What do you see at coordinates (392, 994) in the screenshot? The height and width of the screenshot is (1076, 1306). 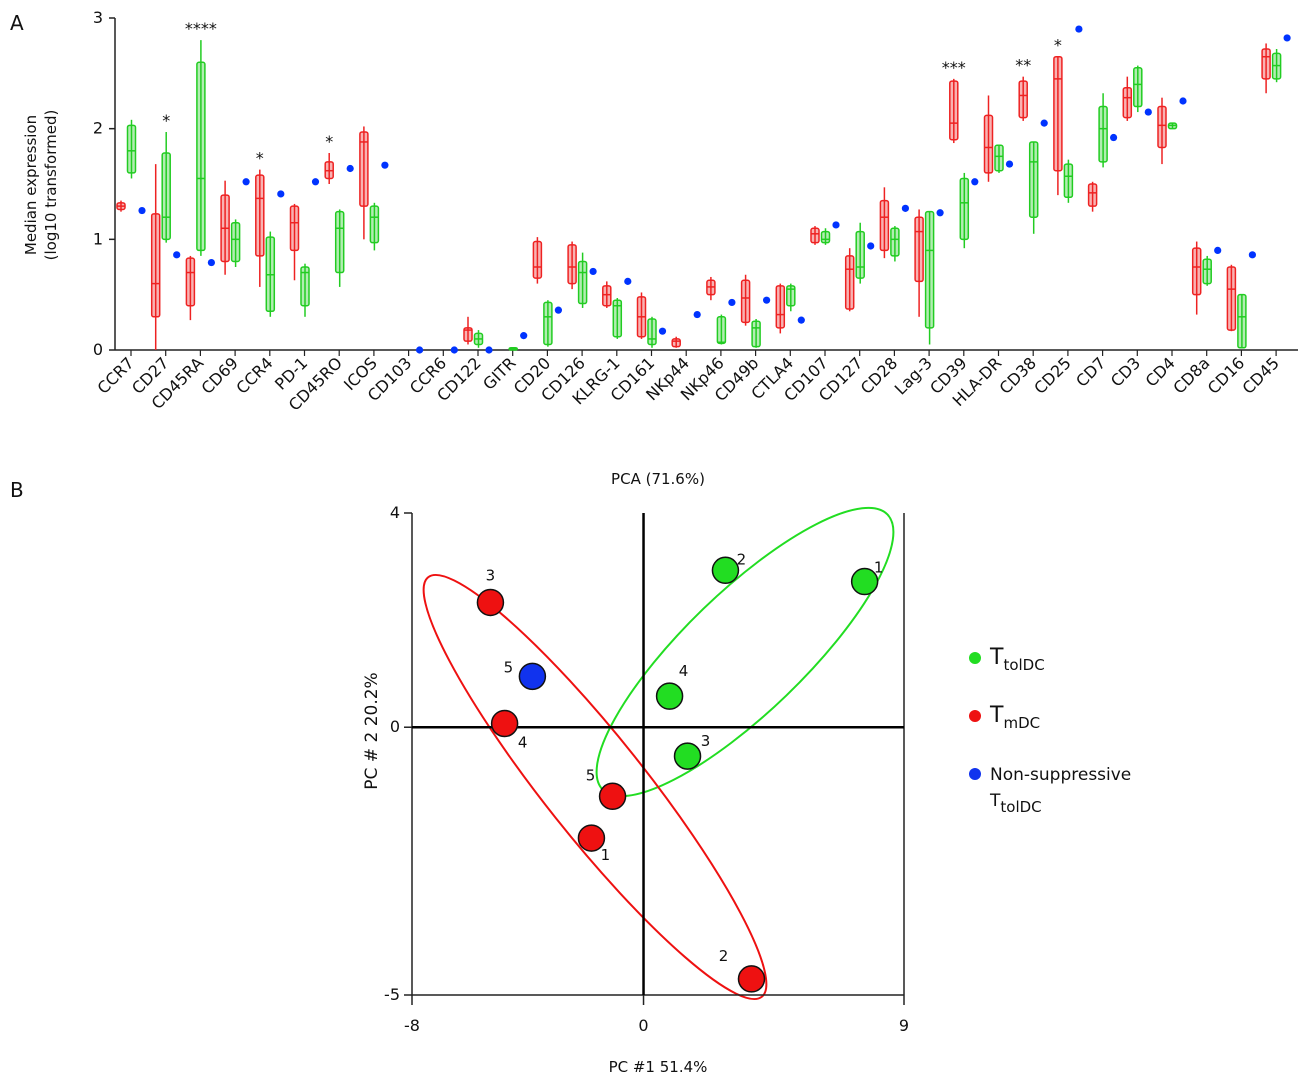 I see `y-tick-label: -5` at bounding box center [392, 994].